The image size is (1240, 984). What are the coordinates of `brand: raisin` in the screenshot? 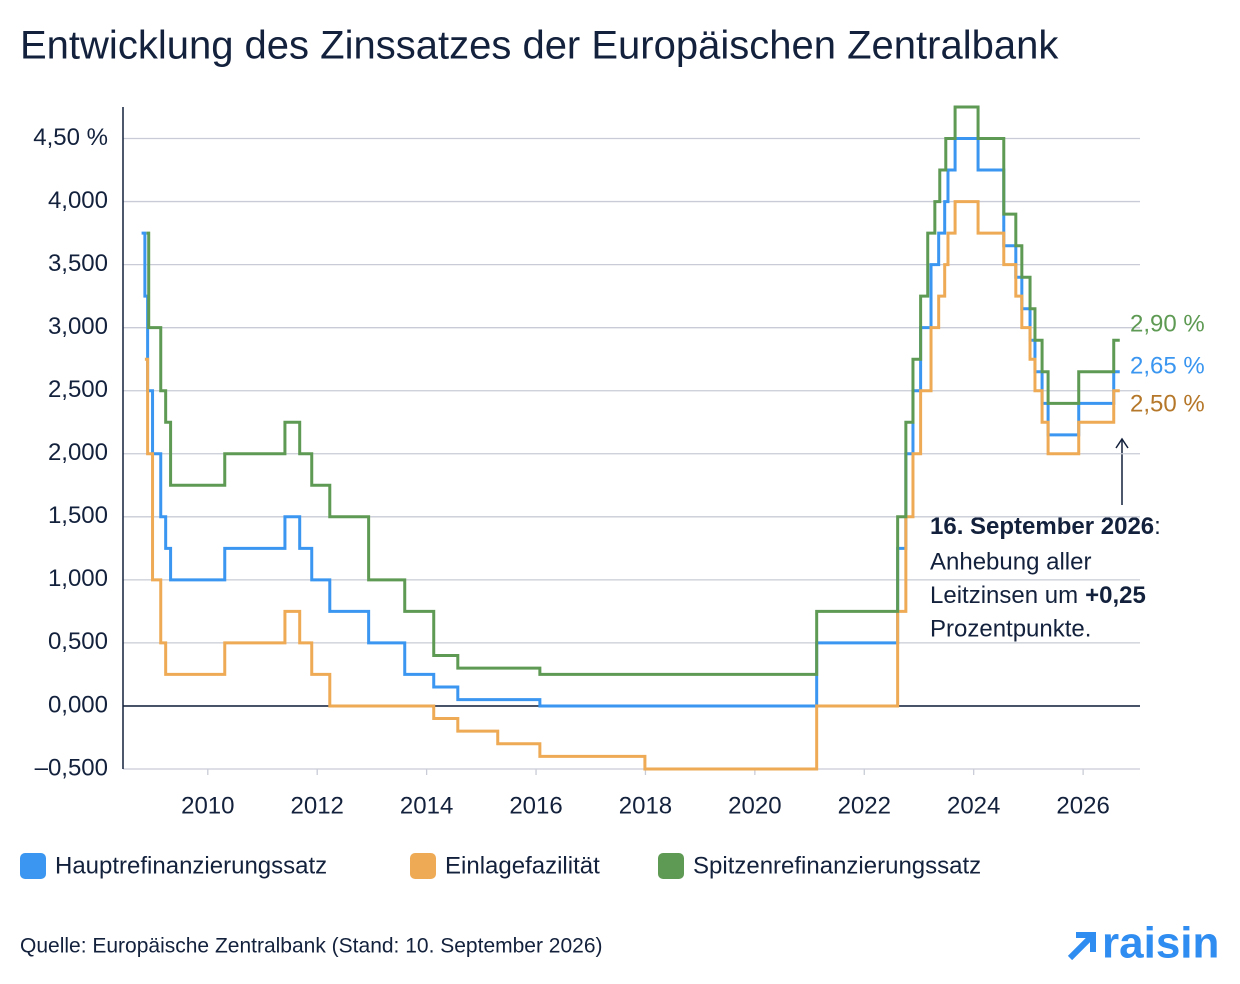 It's located at (1160, 943).